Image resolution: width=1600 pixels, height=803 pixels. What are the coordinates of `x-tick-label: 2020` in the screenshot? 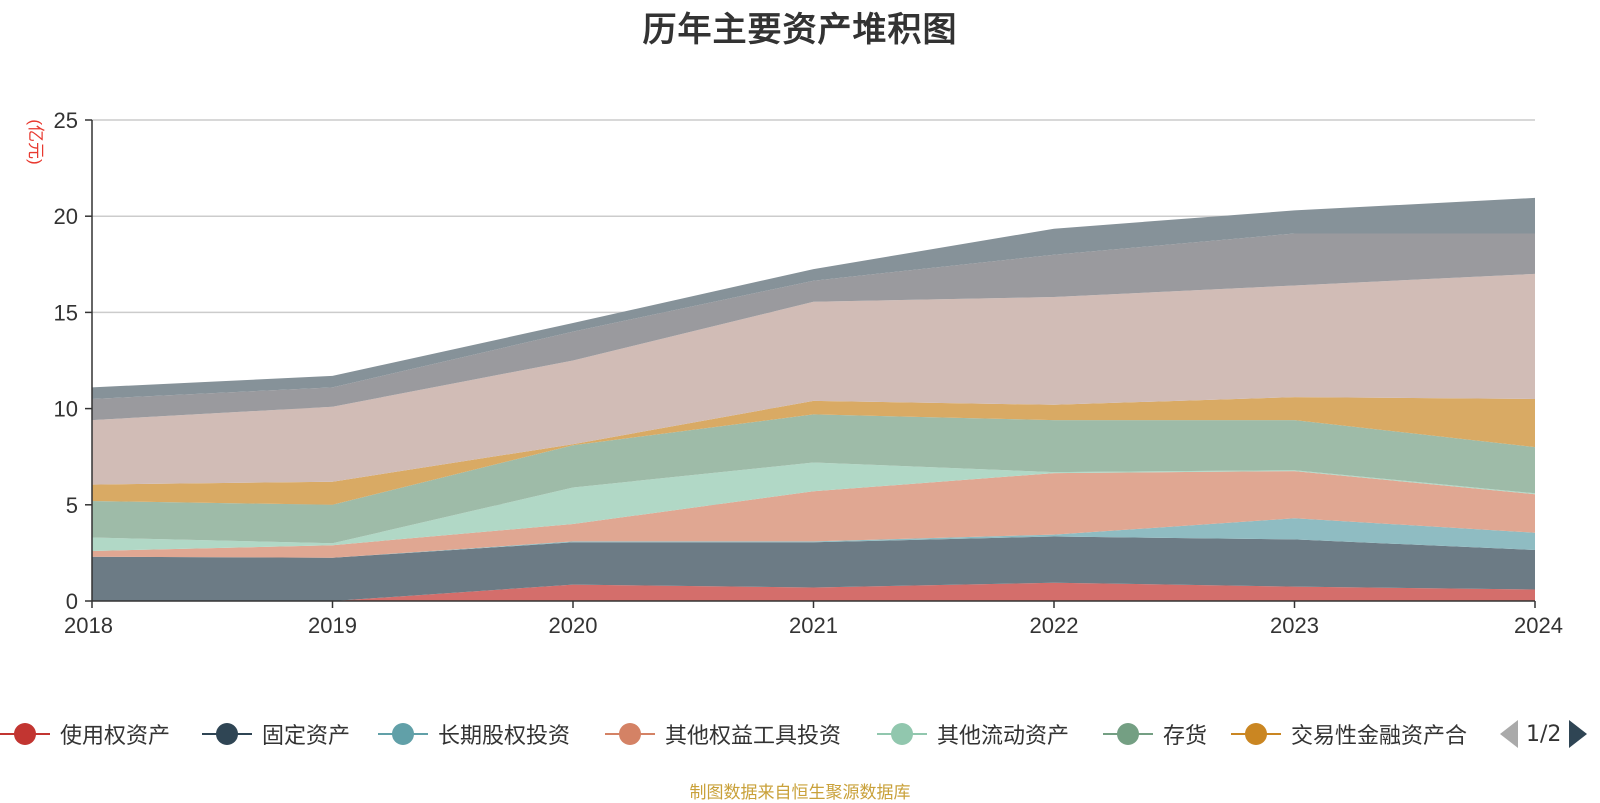 It's located at (573, 625).